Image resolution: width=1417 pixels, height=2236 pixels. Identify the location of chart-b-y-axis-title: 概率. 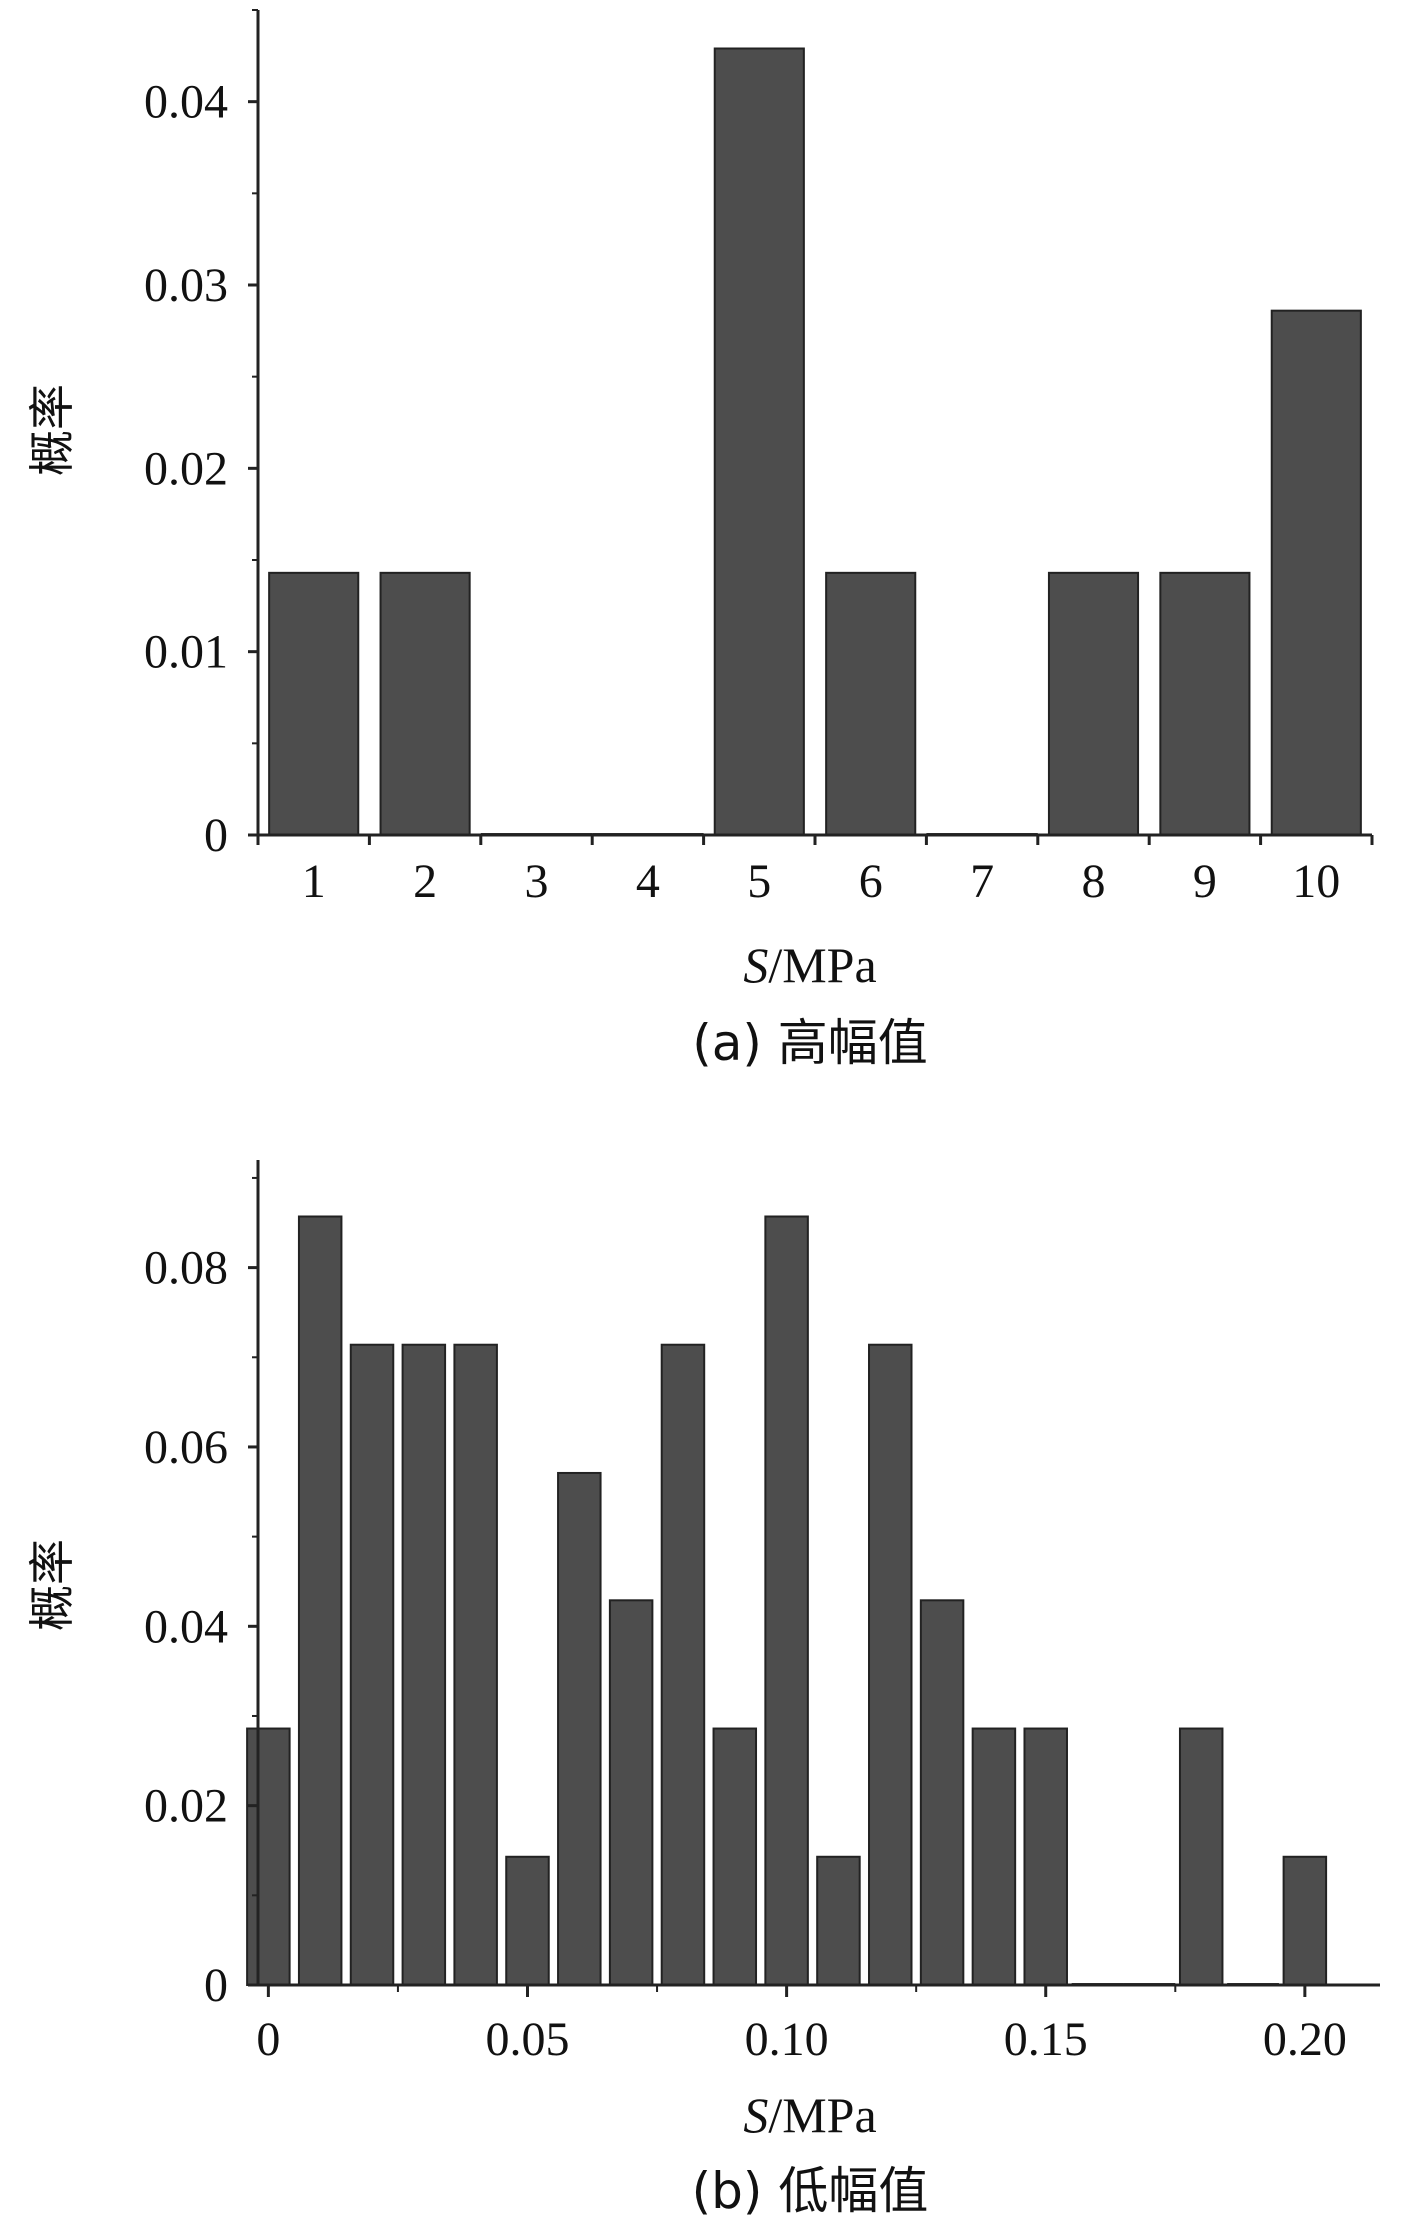
(52, 1585).